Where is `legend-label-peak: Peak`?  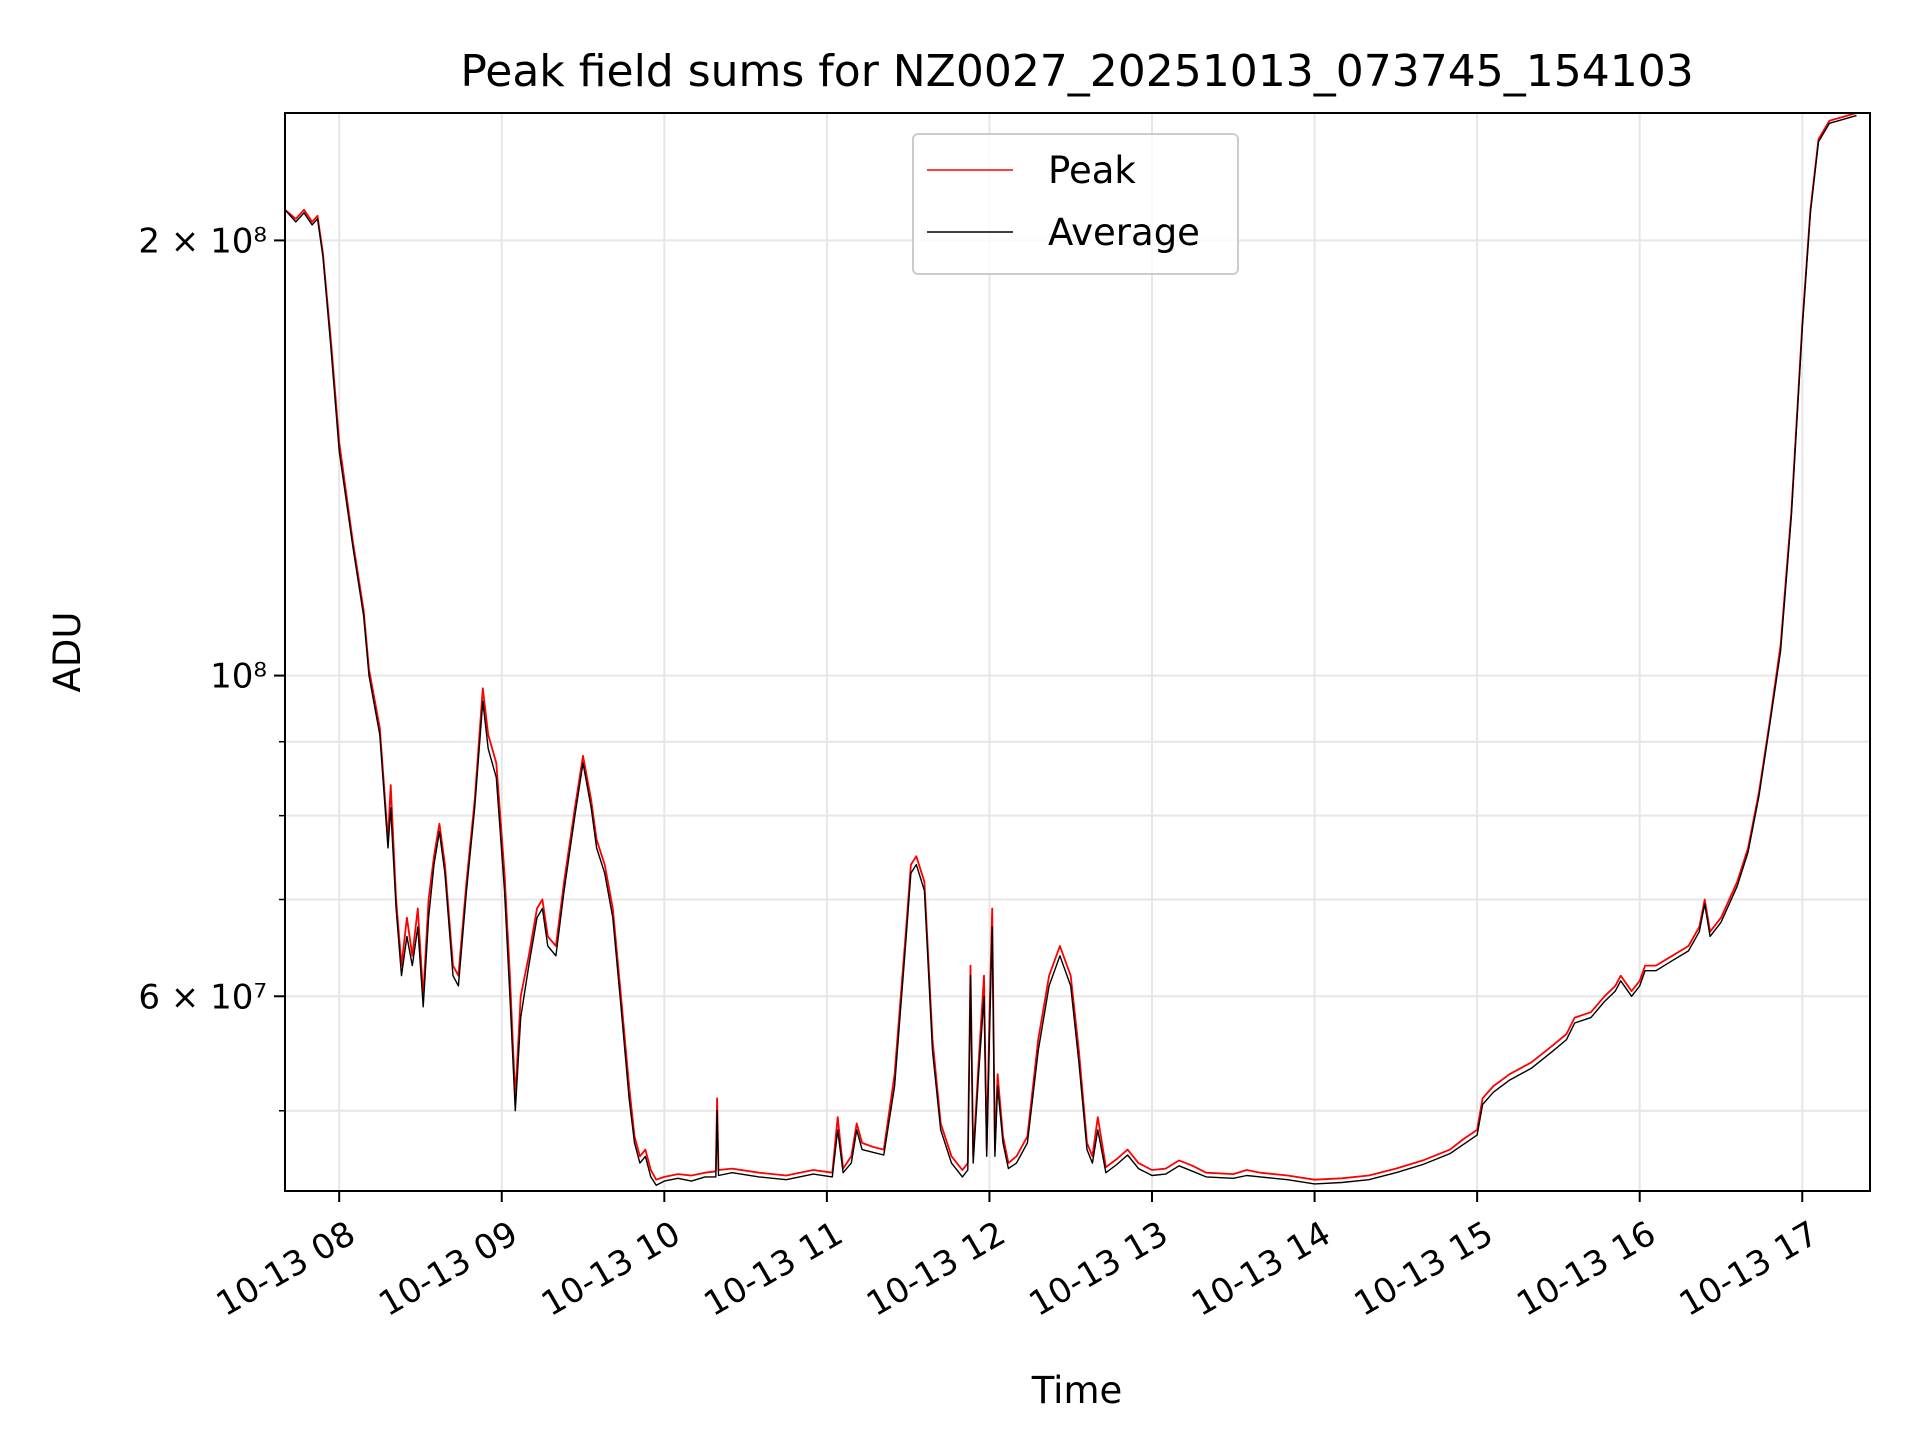 legend-label-peak: Peak is located at coordinates (1092, 170).